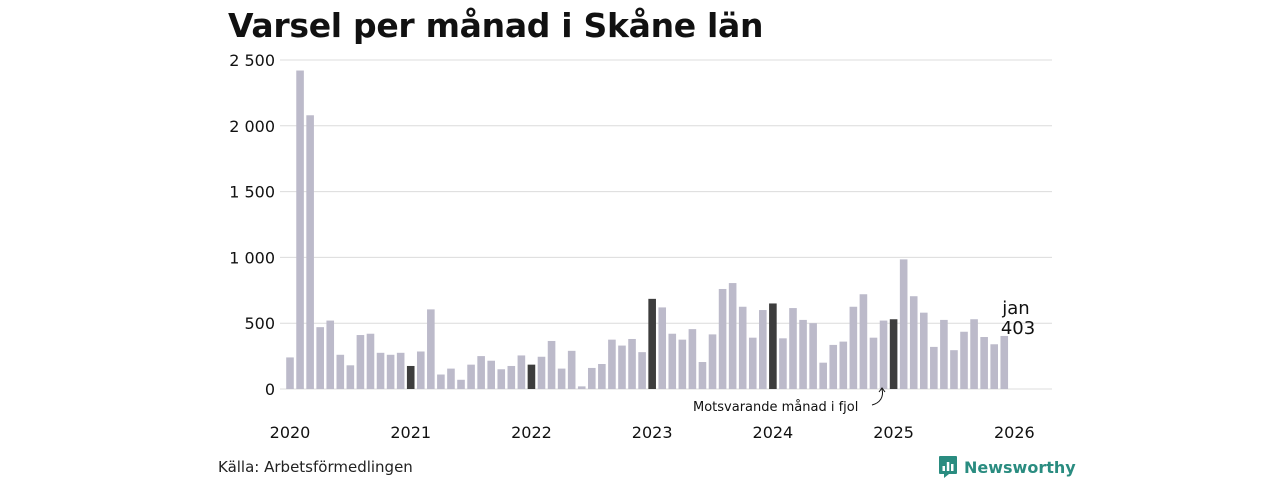 The width and height of the screenshot is (1280, 480). Describe the element at coordinates (259, 323) in the screenshot. I see `y-tick-label: 500` at that location.